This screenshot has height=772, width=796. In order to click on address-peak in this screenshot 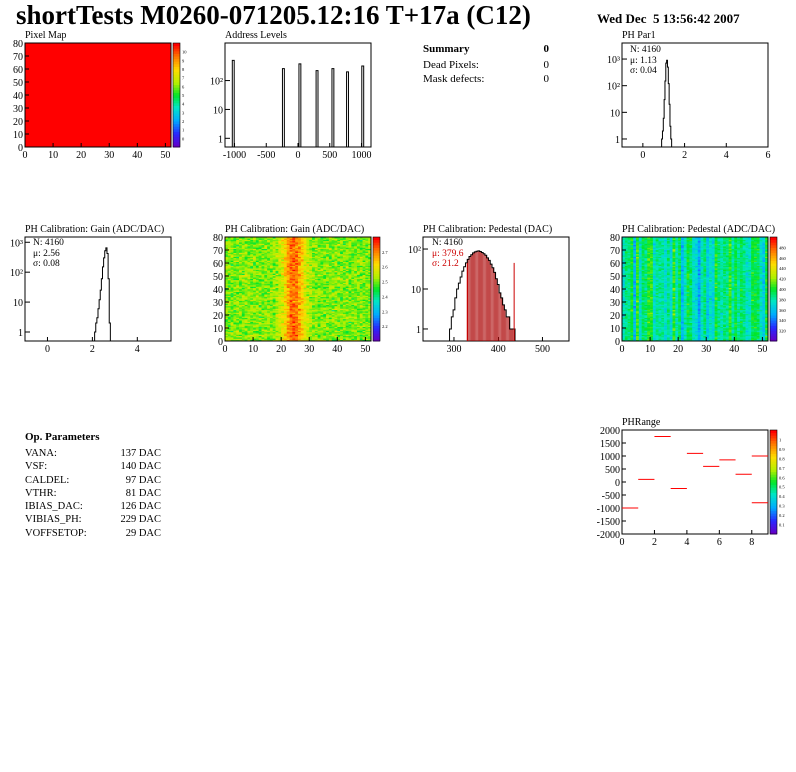, I will do `click(347, 109)`.